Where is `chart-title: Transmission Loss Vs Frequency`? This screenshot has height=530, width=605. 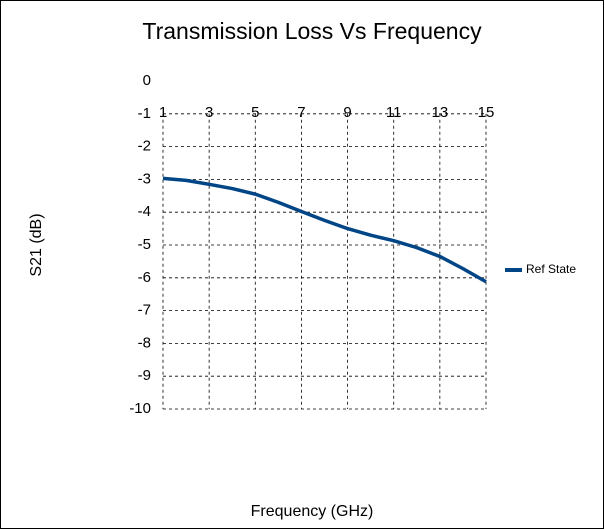 chart-title: Transmission Loss Vs Frequency is located at coordinates (312, 31).